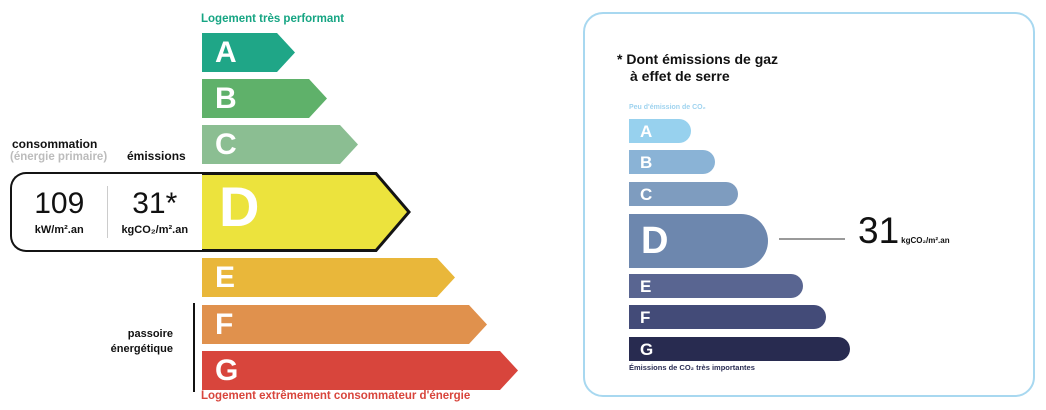  I want to click on ges-scale-top-label: Peu d'émission de CO₂, so click(667, 107).